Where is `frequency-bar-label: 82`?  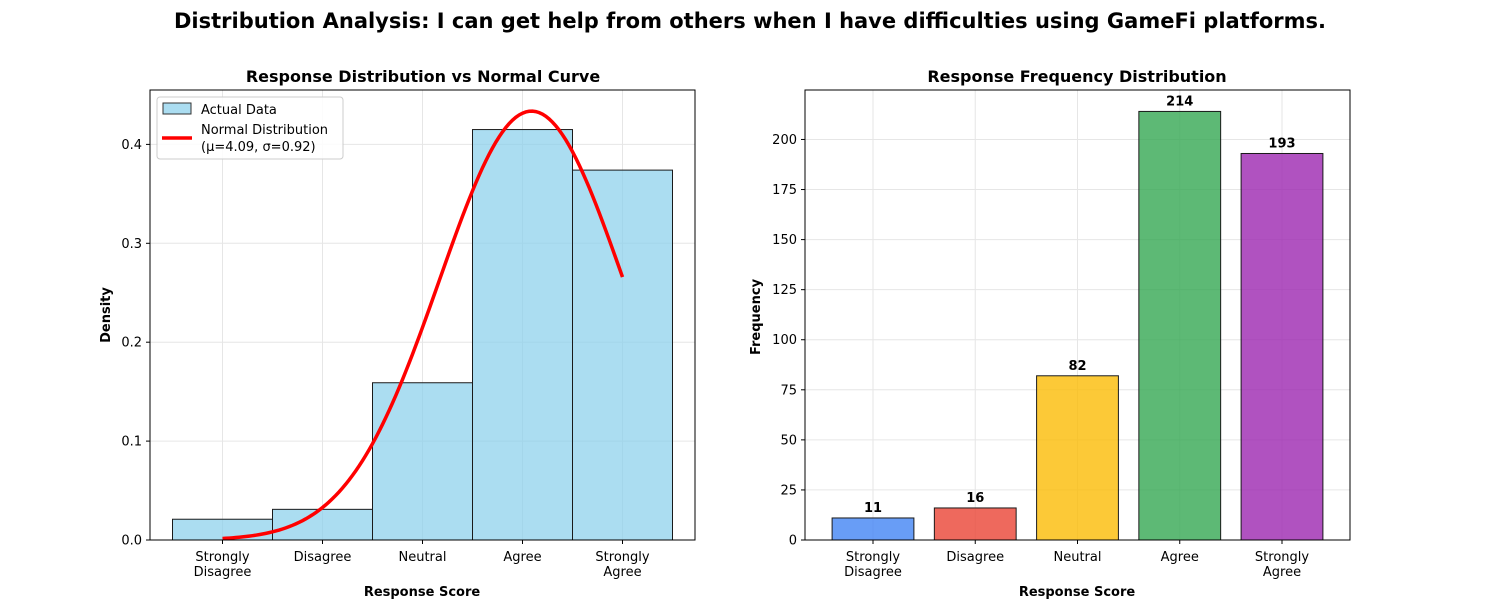
frequency-bar-label: 82 is located at coordinates (1077, 366).